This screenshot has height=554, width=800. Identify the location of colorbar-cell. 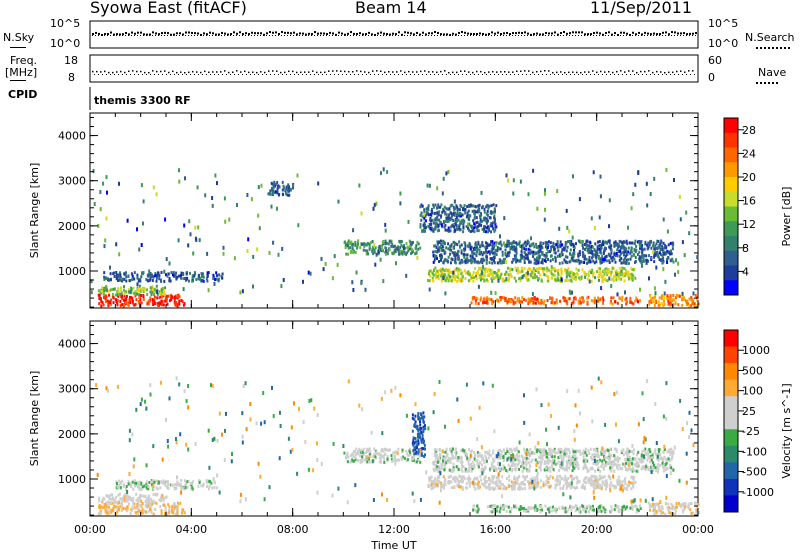
(731, 214).